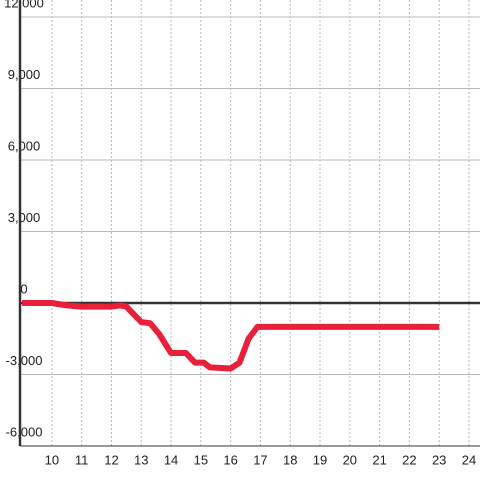 The height and width of the screenshot is (480, 480). I want to click on x-tick-label: 12, so click(111, 459).